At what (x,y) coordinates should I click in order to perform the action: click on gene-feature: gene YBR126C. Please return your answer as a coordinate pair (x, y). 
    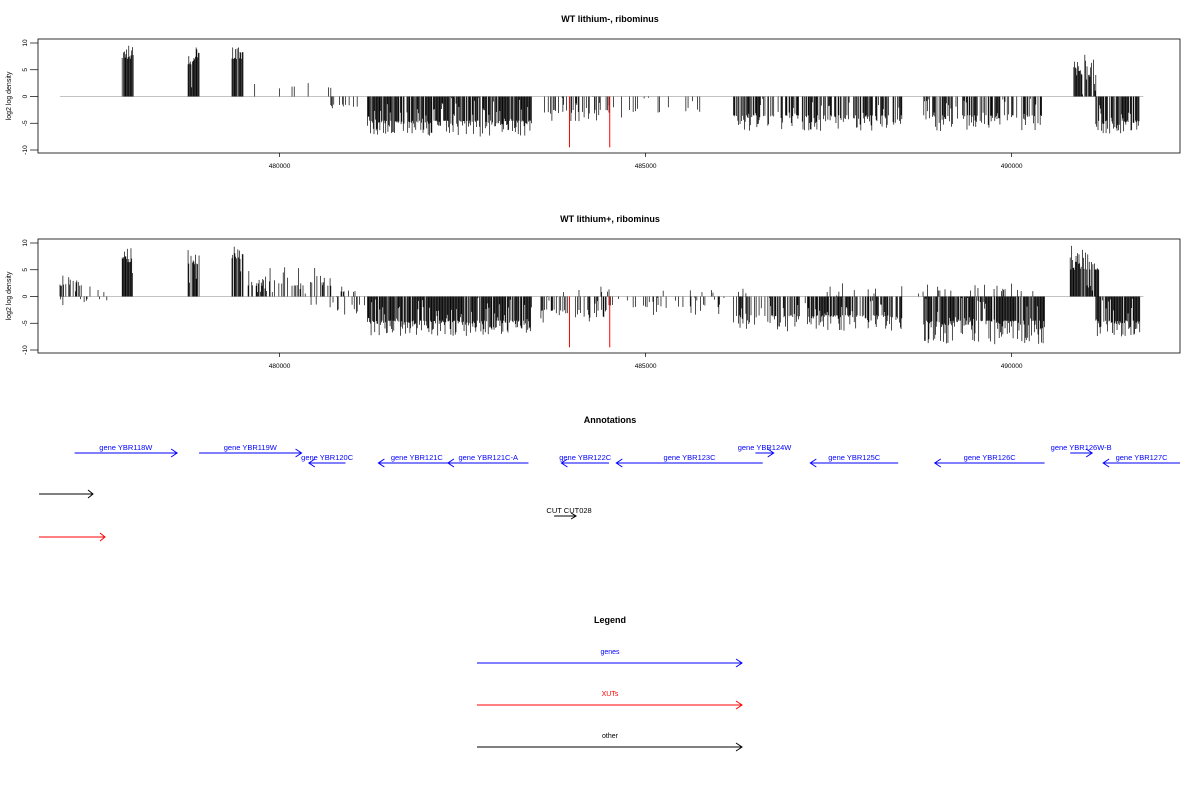
    Looking at the image, I should click on (989, 460).